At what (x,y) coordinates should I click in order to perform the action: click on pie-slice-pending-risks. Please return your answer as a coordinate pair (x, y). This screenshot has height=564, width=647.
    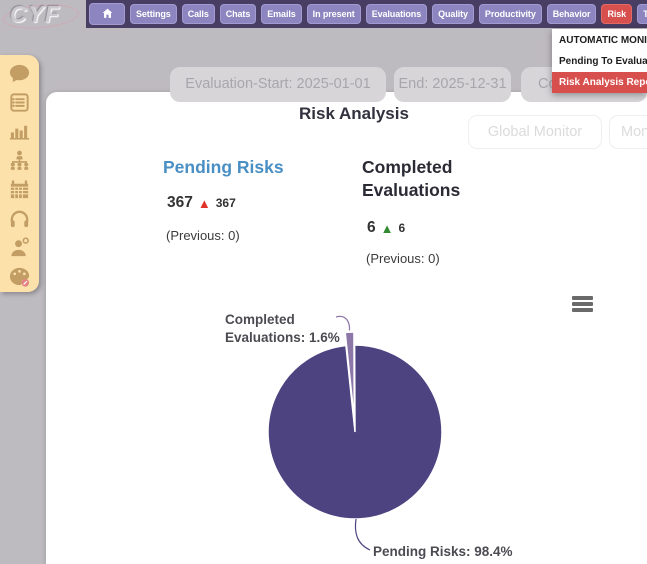
    Looking at the image, I should click on (355, 432).